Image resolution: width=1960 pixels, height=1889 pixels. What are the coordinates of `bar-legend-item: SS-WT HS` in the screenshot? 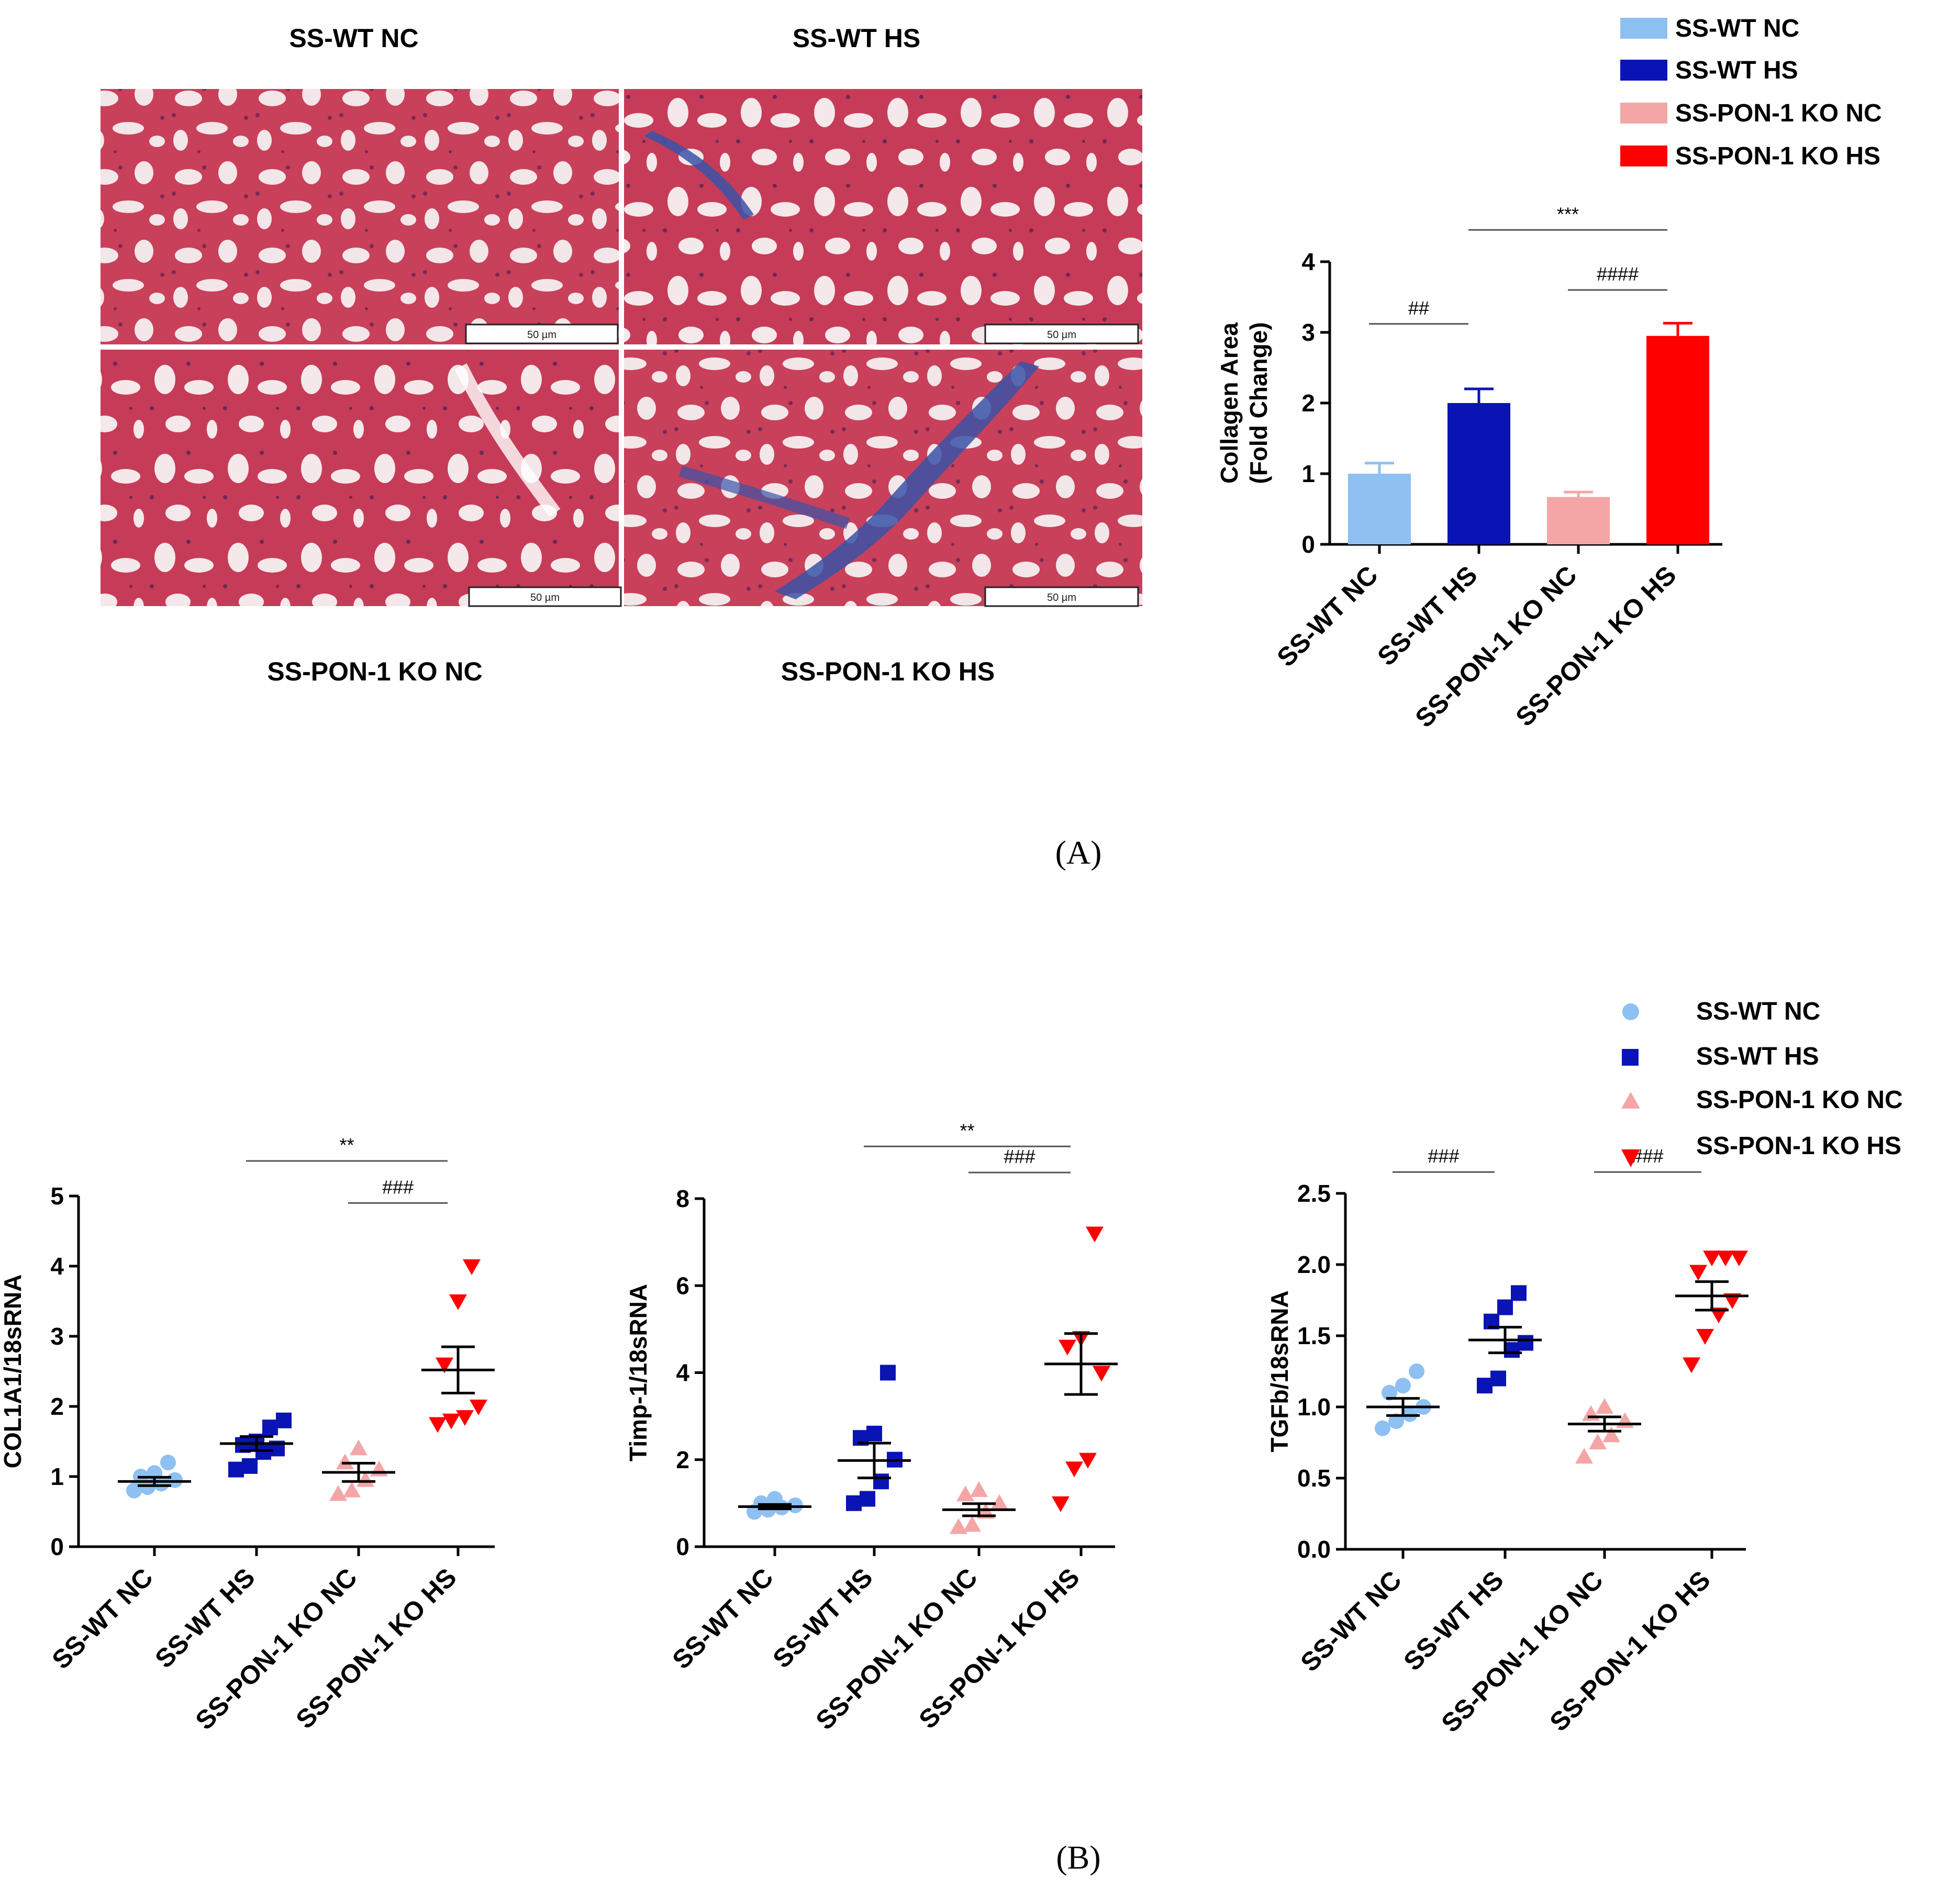 It's located at (1709, 70).